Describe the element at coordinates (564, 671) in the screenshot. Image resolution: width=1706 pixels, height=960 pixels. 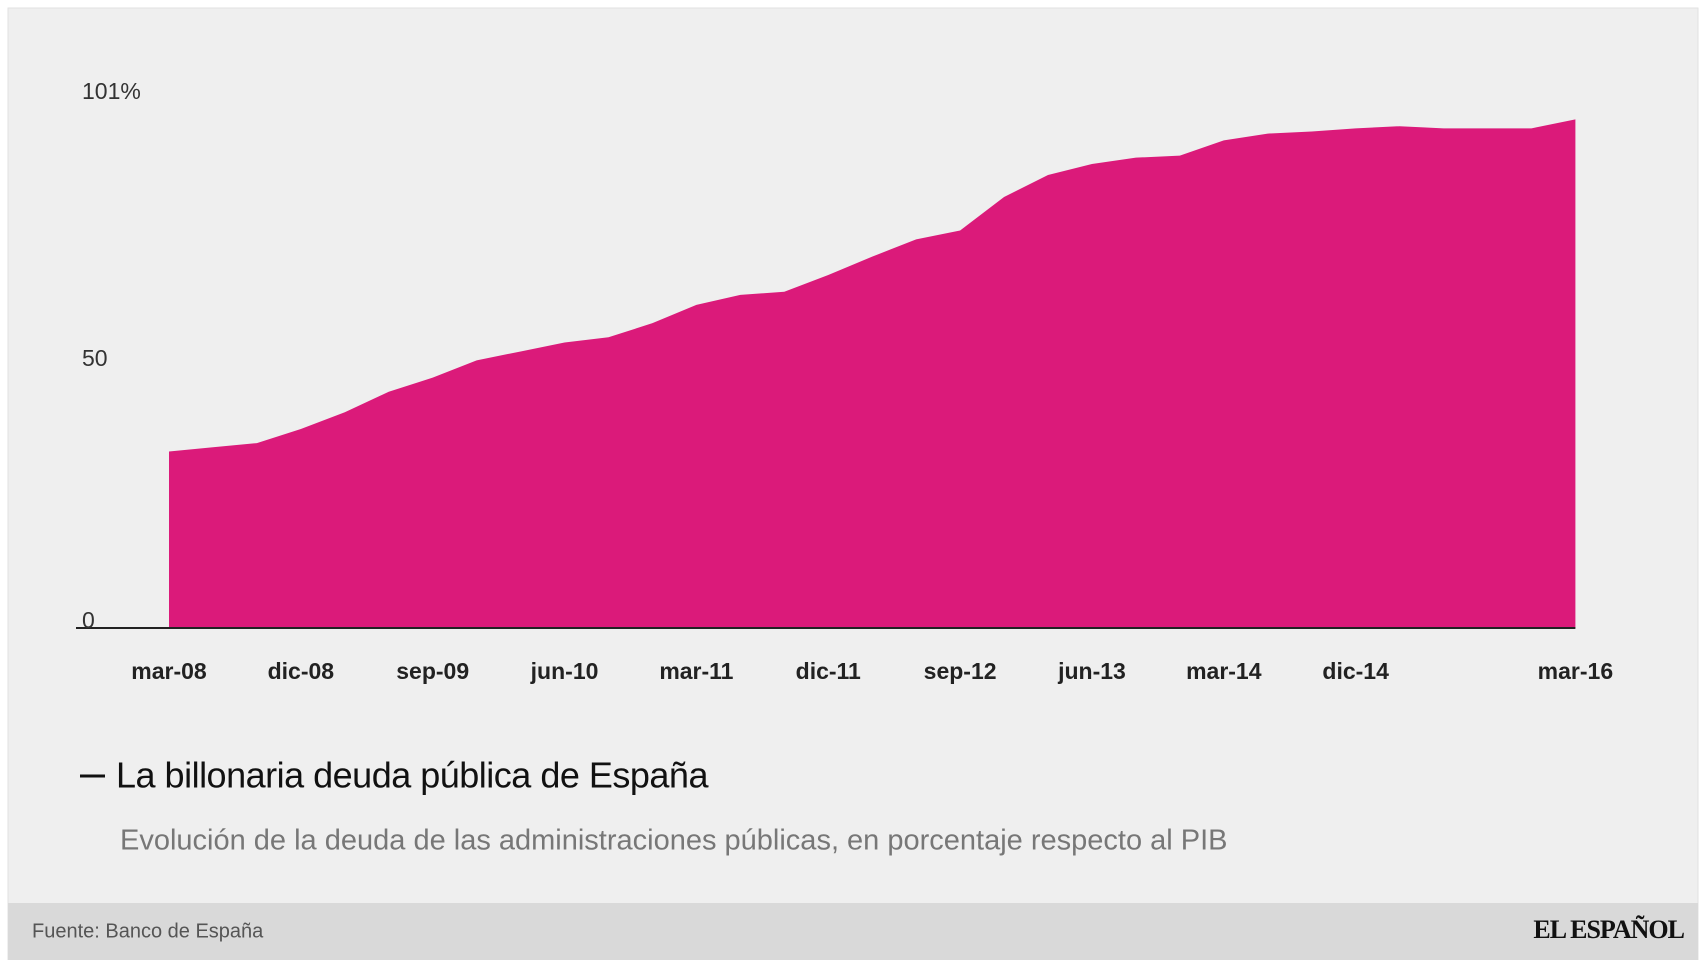
I see `x-tick-label: jun-10` at that location.